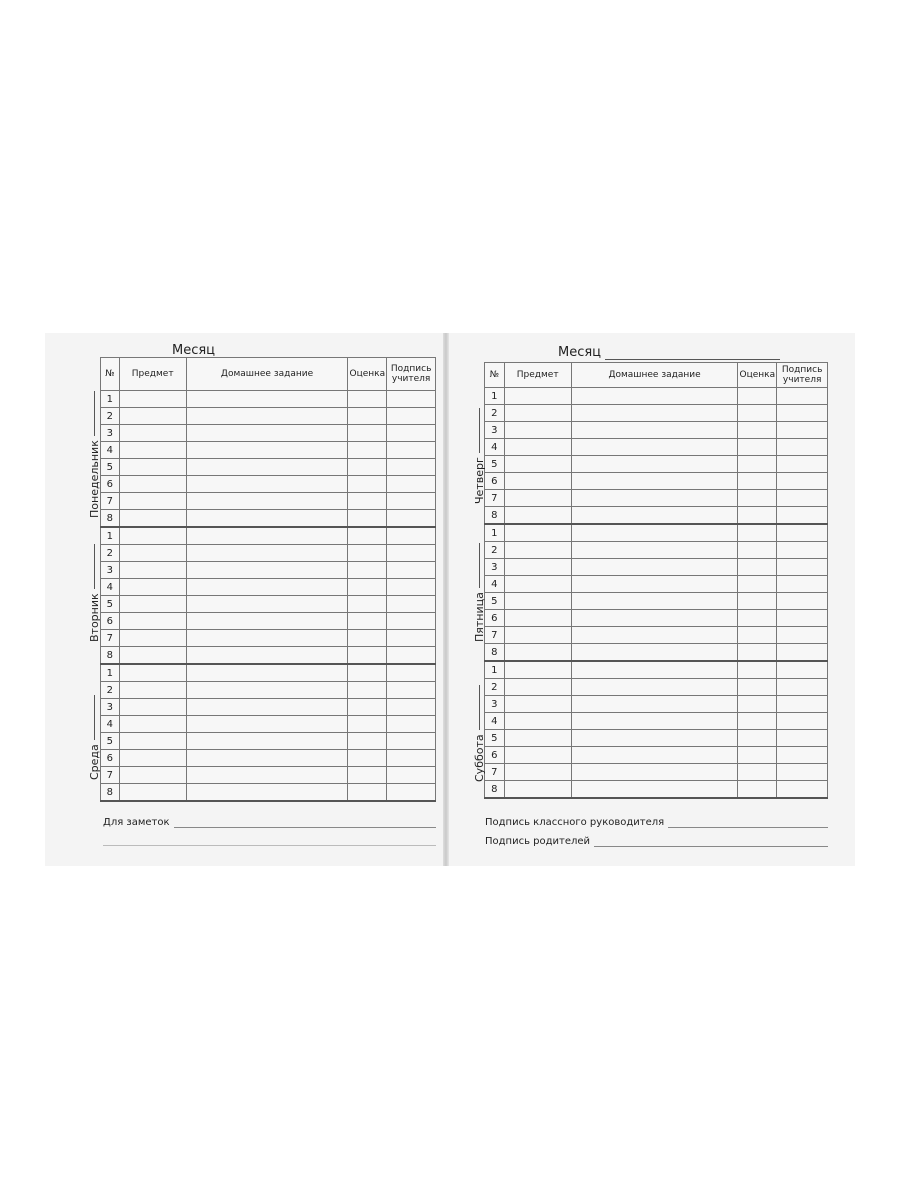  Describe the element at coordinates (269, 822) in the screenshot. I see `notes-field: Для заметок` at that location.